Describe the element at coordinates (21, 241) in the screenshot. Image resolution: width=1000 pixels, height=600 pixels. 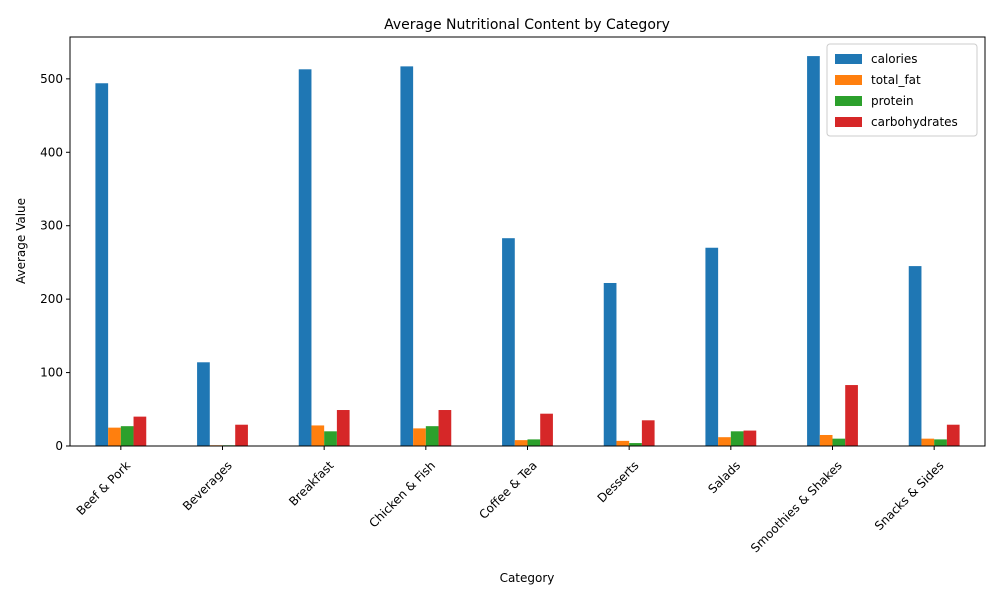
I see `y-axis-label: Average Value` at that location.